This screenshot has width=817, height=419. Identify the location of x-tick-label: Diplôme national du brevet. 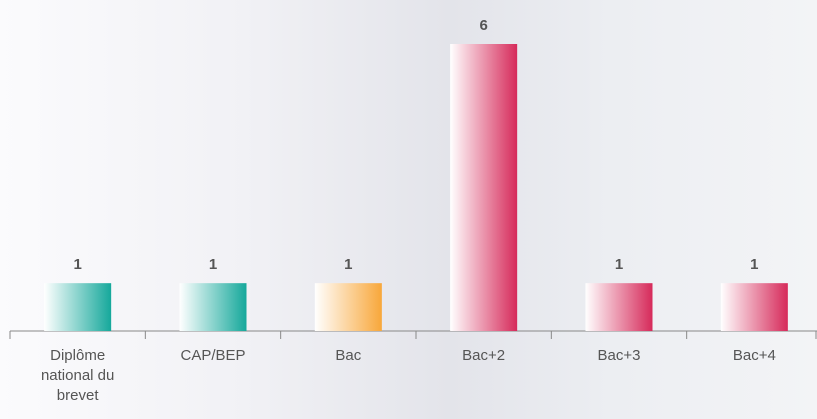
(77, 375).